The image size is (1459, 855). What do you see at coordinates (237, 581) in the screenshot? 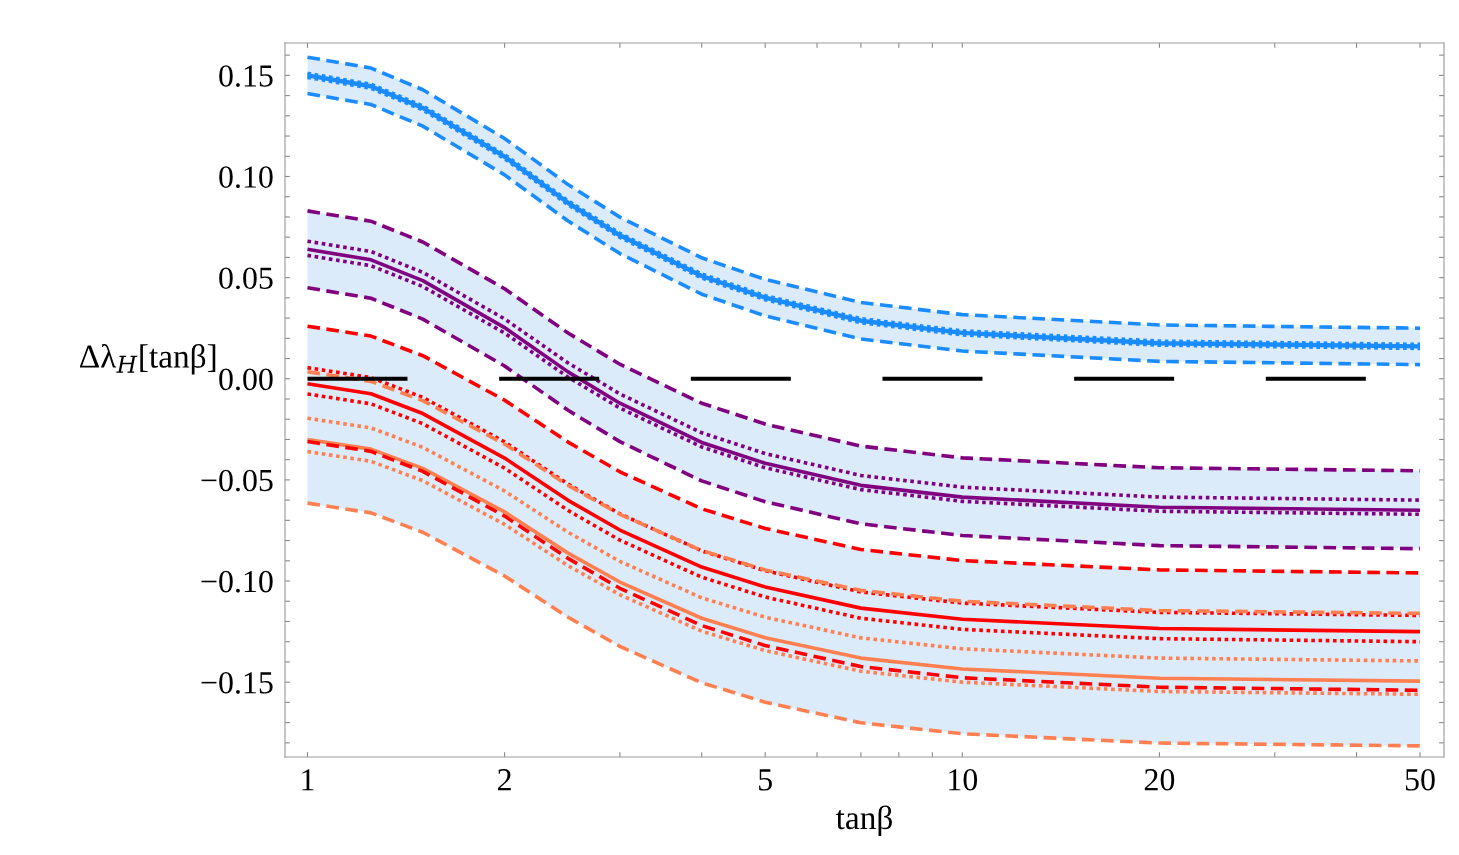
I see `y-tick-label: −0.10` at bounding box center [237, 581].